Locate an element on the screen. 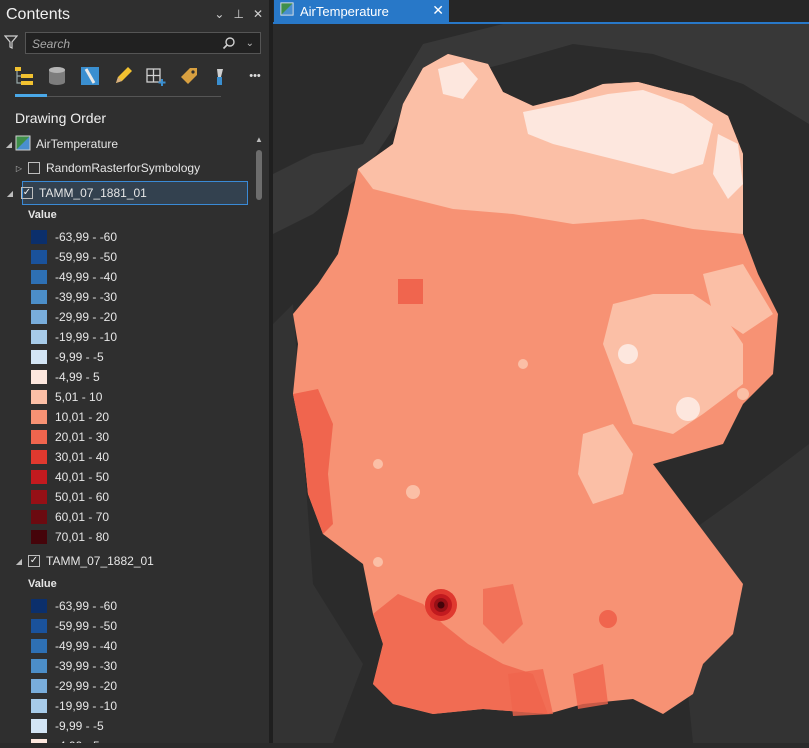 This screenshot has width=809, height=748. search-icon is located at coordinates (229, 45).